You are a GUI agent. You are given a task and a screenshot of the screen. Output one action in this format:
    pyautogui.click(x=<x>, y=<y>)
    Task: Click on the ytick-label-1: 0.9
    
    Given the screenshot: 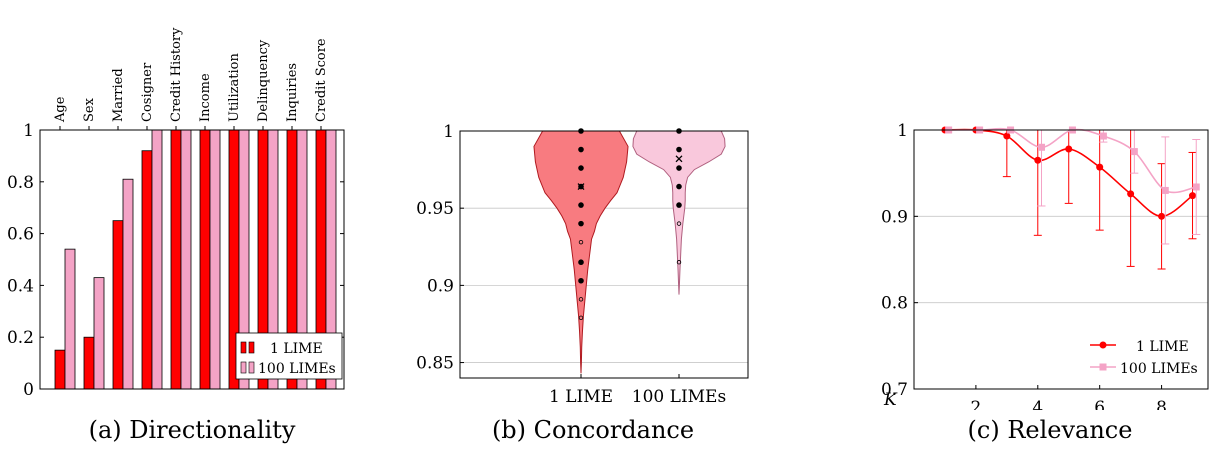 What is the action you would take?
    pyautogui.click(x=440, y=286)
    